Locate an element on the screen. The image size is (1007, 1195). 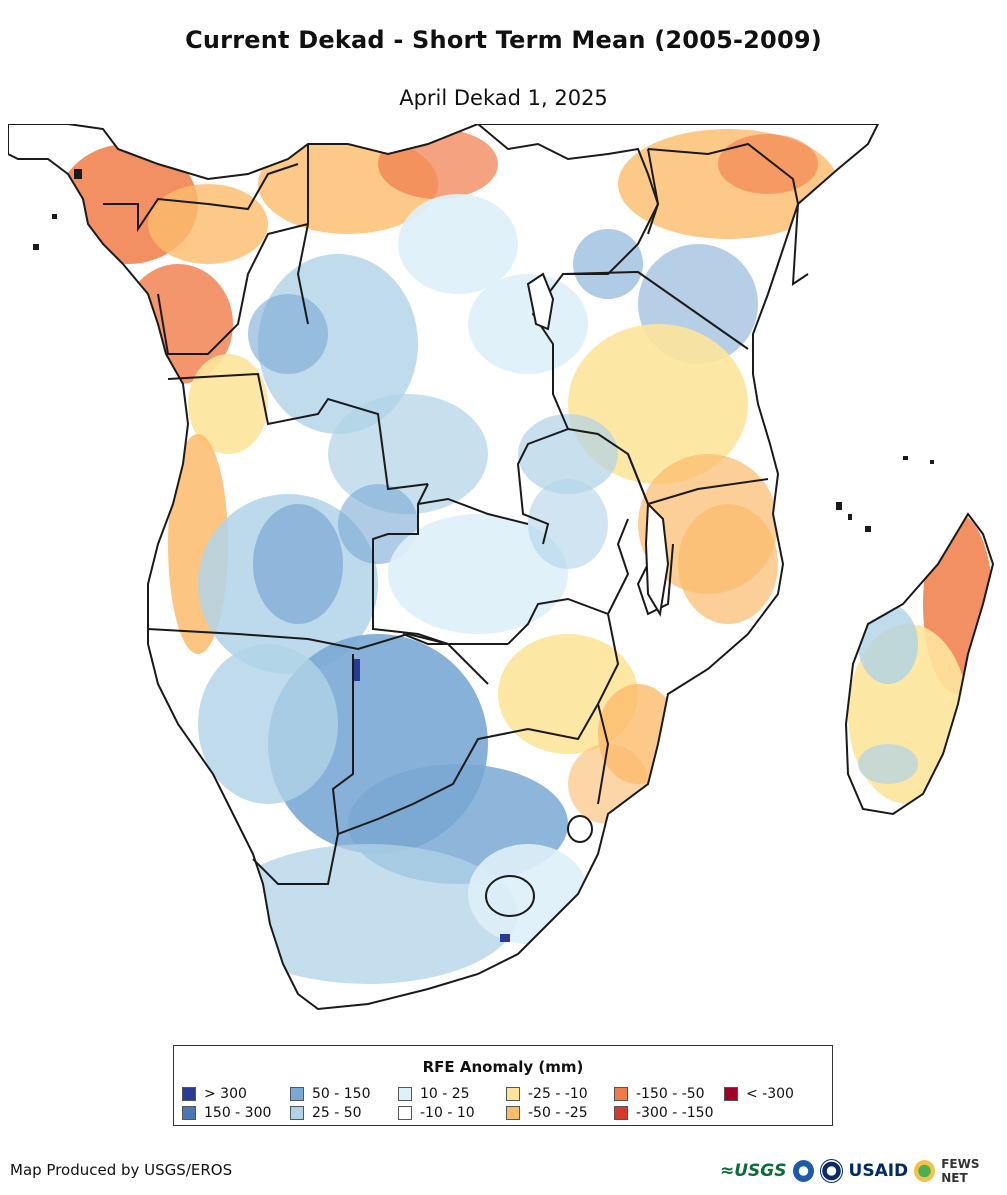
agency-logos: ≈USGS USAID FEWS NET is located at coordinates (863, 1171).